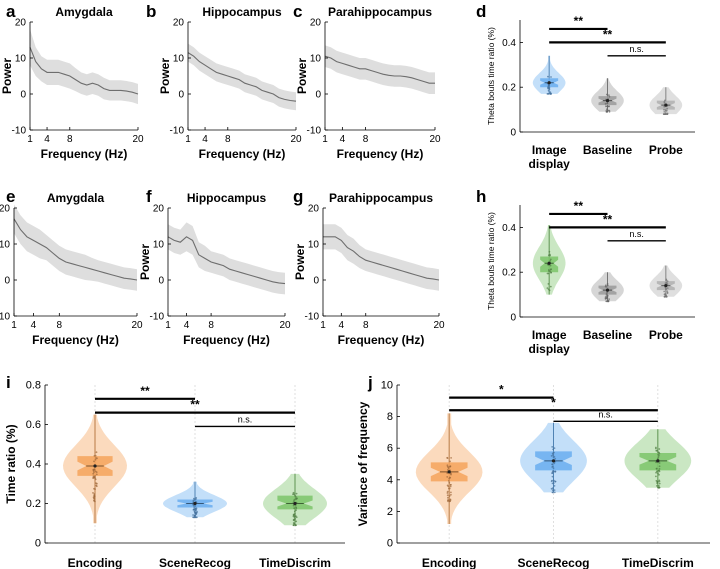  I want to click on panel-letter: d, so click(481, 11).